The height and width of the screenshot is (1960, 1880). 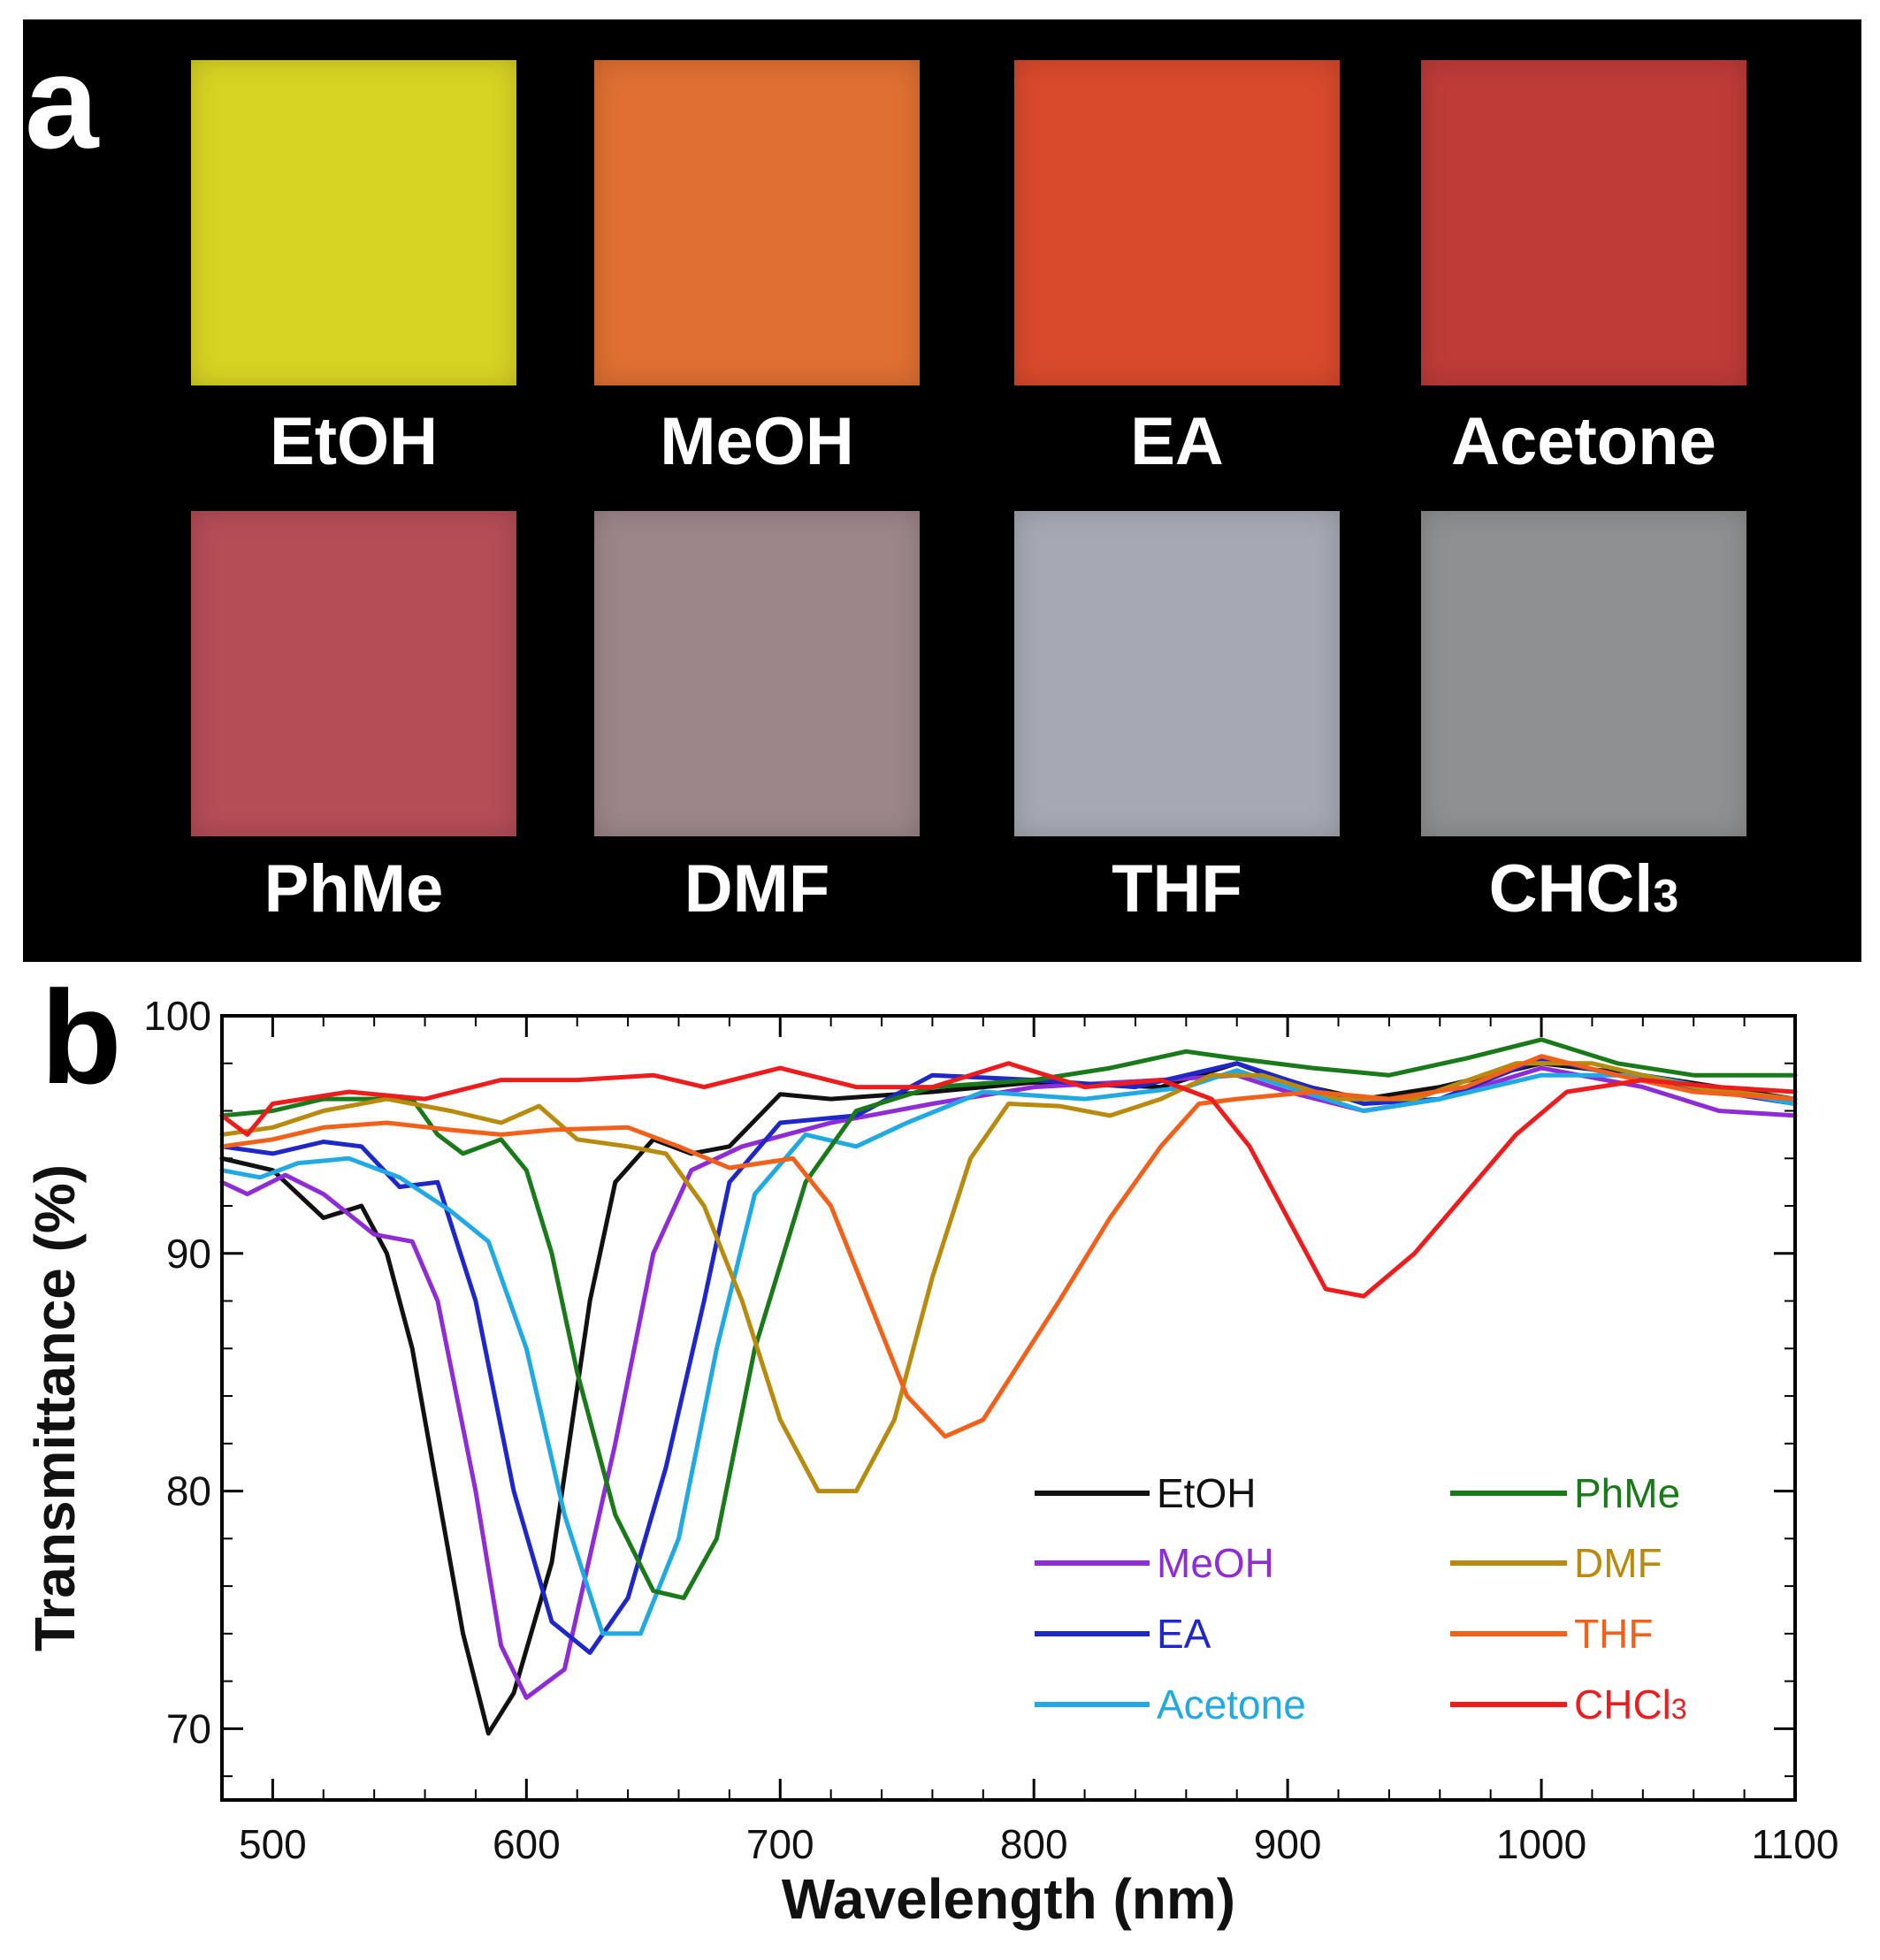 What do you see at coordinates (354, 222) in the screenshot?
I see `swatch-etoh` at bounding box center [354, 222].